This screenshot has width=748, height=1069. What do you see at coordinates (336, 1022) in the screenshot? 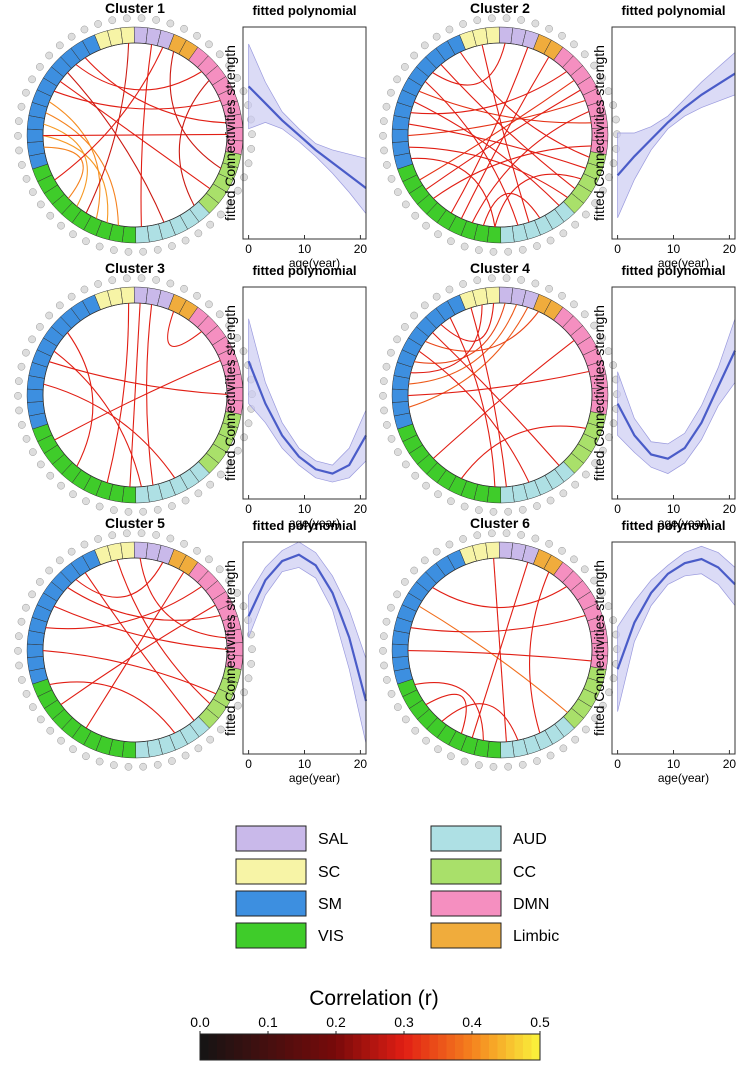
I see `colorbar-tick-label: 0.2` at bounding box center [336, 1022].